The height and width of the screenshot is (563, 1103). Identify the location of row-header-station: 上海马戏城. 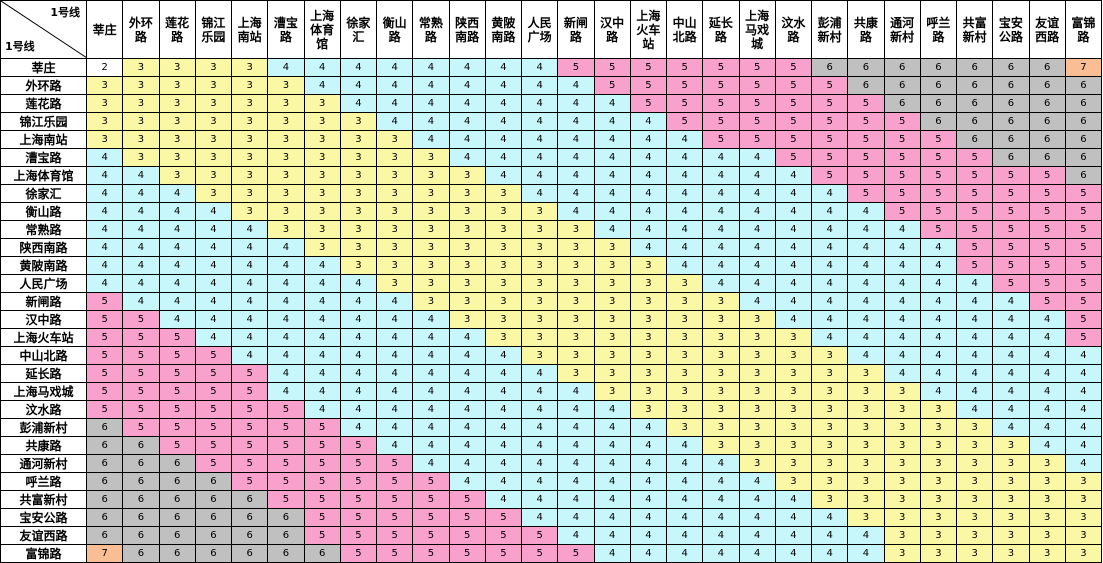
(43, 391).